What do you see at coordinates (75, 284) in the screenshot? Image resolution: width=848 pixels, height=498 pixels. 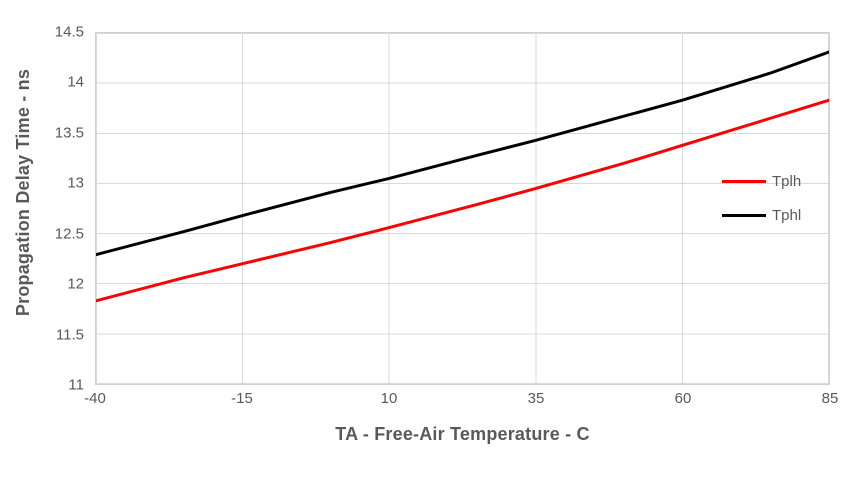 I see `y-axis-tick-label: 12` at bounding box center [75, 284].